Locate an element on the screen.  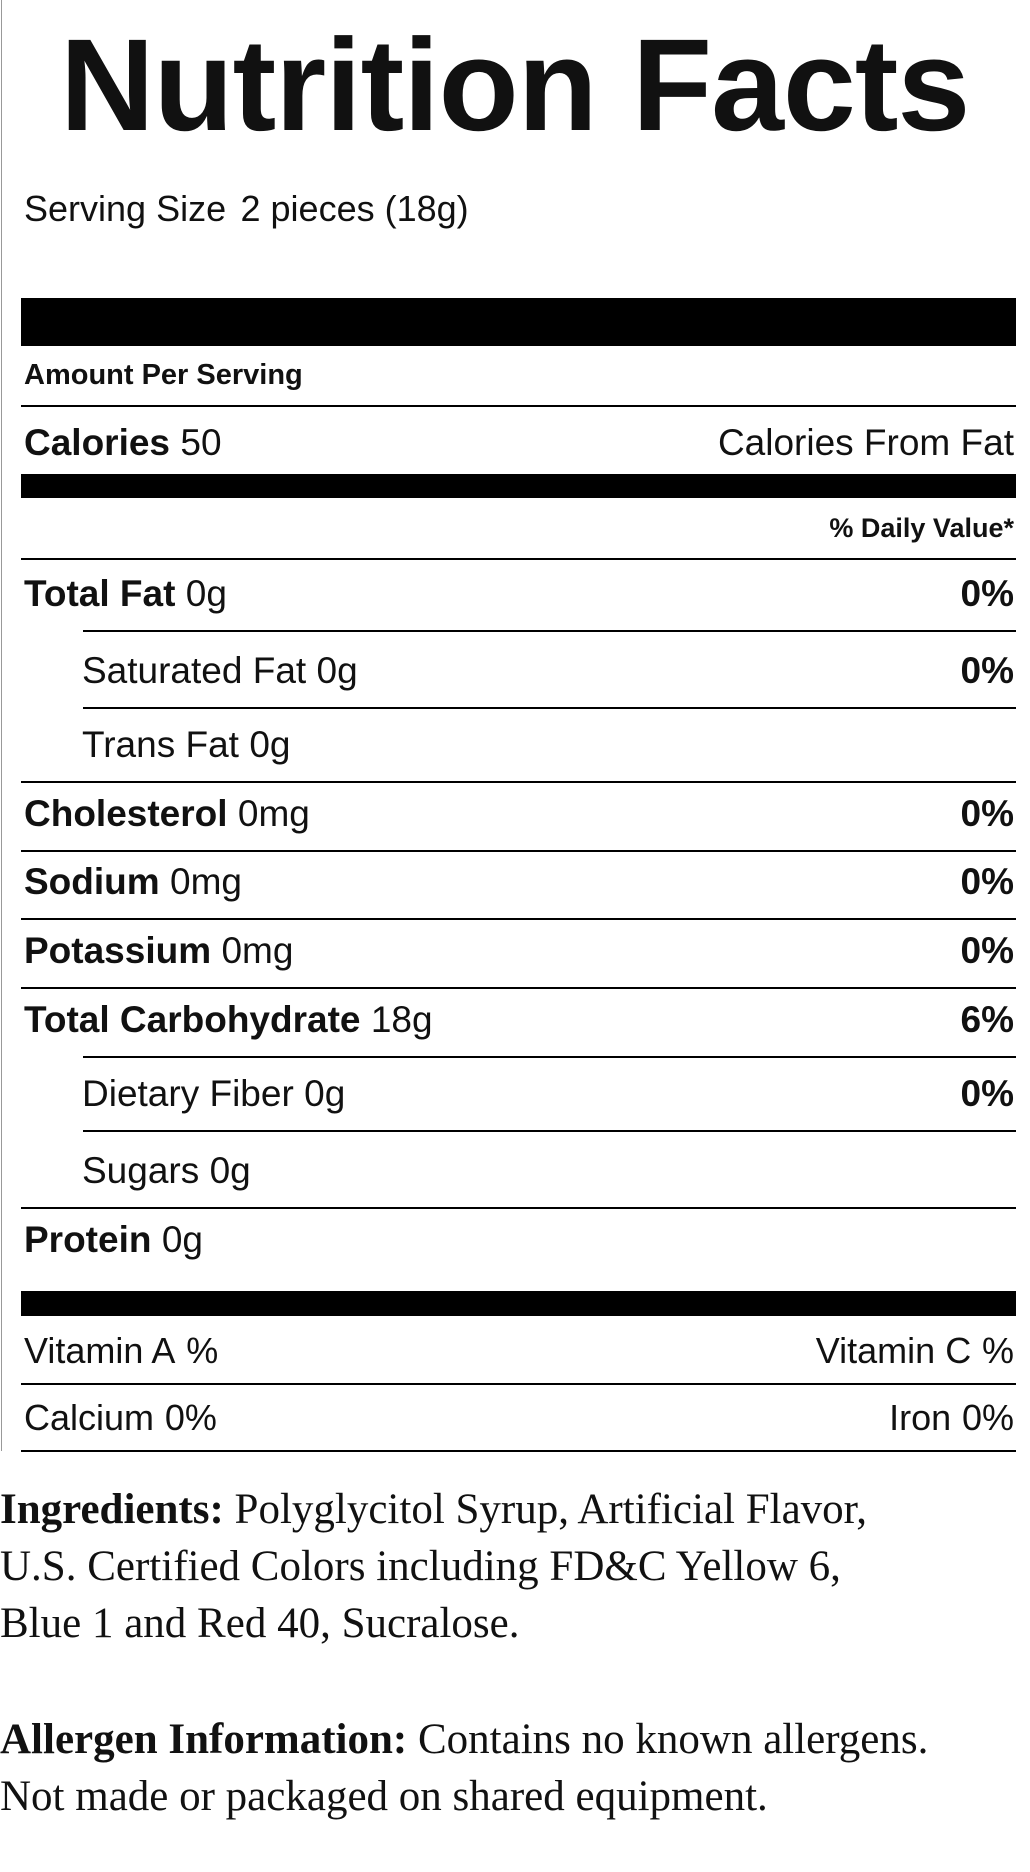
left-border is located at coordinates (1, 725).